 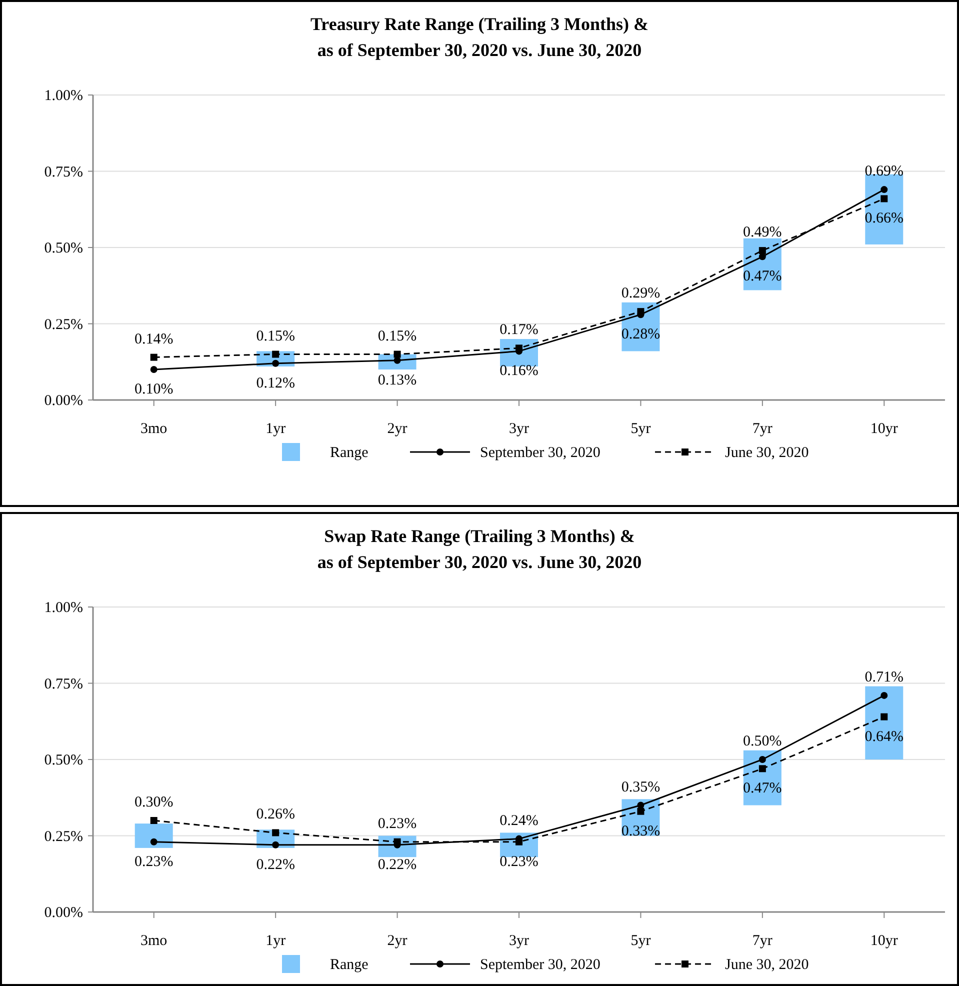 What do you see at coordinates (479, 549) in the screenshot?
I see `chart-title: Swap Rate Range (Trailing 3 Months) & as of September 30, 2020 vs. June 30, 2020` at bounding box center [479, 549].